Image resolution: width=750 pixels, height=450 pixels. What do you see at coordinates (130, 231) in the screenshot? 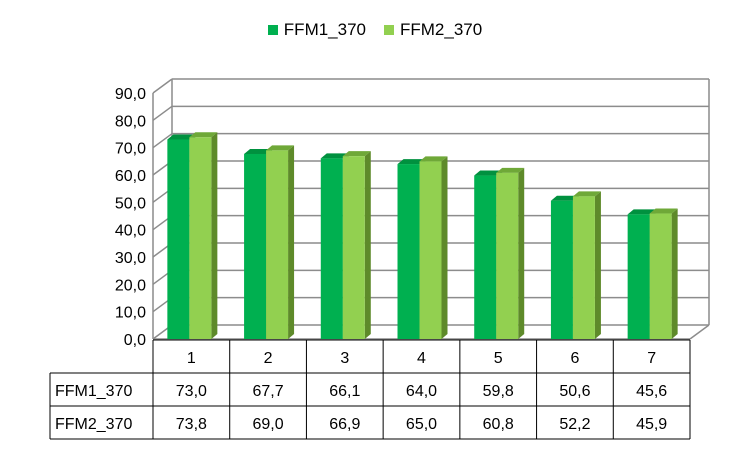
I see `y-tick-label: 40,0` at bounding box center [130, 231].